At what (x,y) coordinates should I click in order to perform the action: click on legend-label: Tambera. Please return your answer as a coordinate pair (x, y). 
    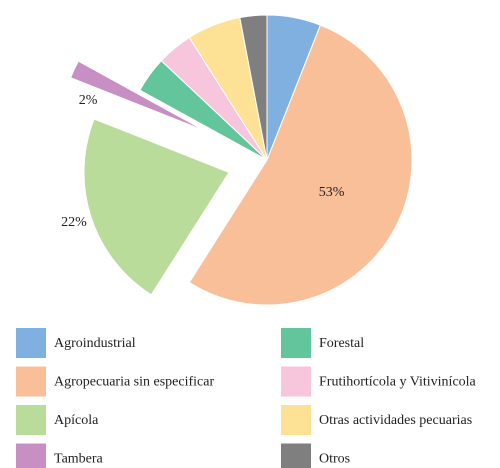
    Looking at the image, I should click on (79, 459).